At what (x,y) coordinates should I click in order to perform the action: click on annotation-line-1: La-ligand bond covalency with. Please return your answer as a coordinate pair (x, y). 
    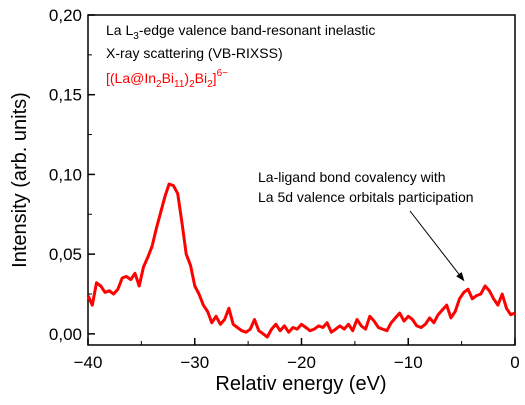
    Looking at the image, I should click on (352, 177).